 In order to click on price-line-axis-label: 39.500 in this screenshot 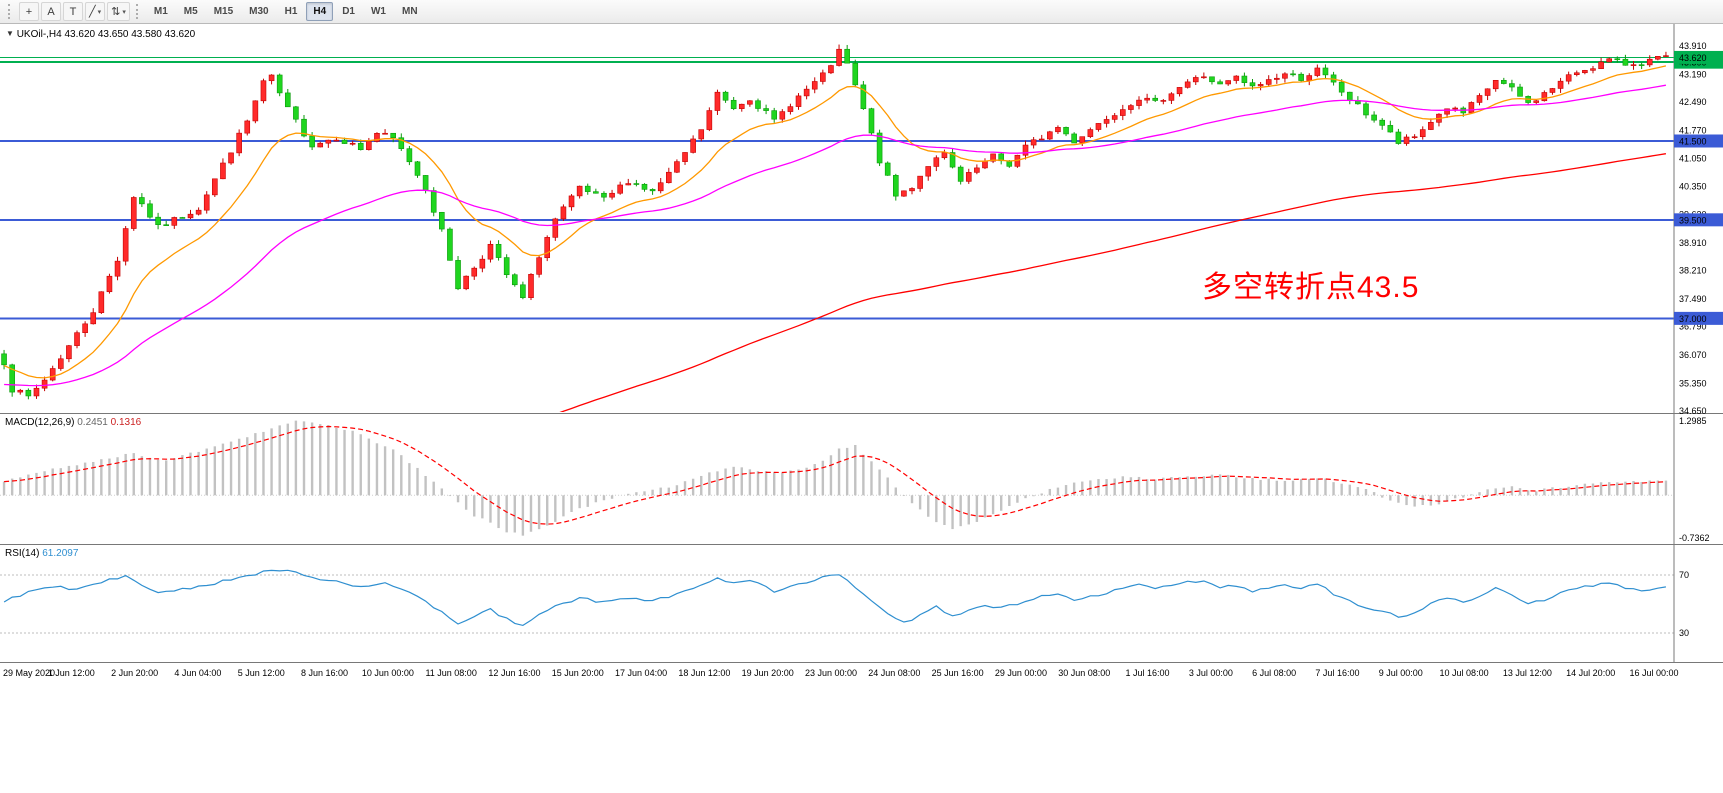, I will do `click(1693, 220)`.